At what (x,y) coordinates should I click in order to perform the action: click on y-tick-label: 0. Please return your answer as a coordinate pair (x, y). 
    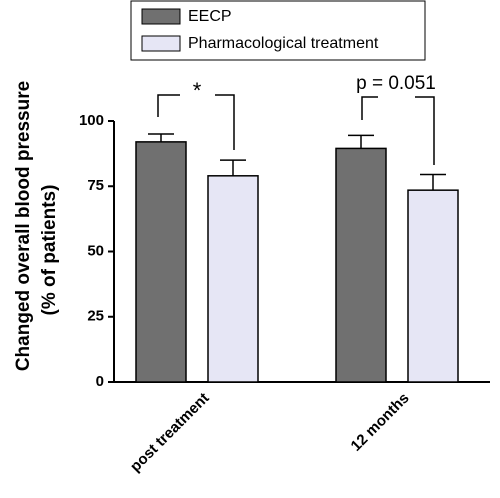
    Looking at the image, I should click on (100, 381).